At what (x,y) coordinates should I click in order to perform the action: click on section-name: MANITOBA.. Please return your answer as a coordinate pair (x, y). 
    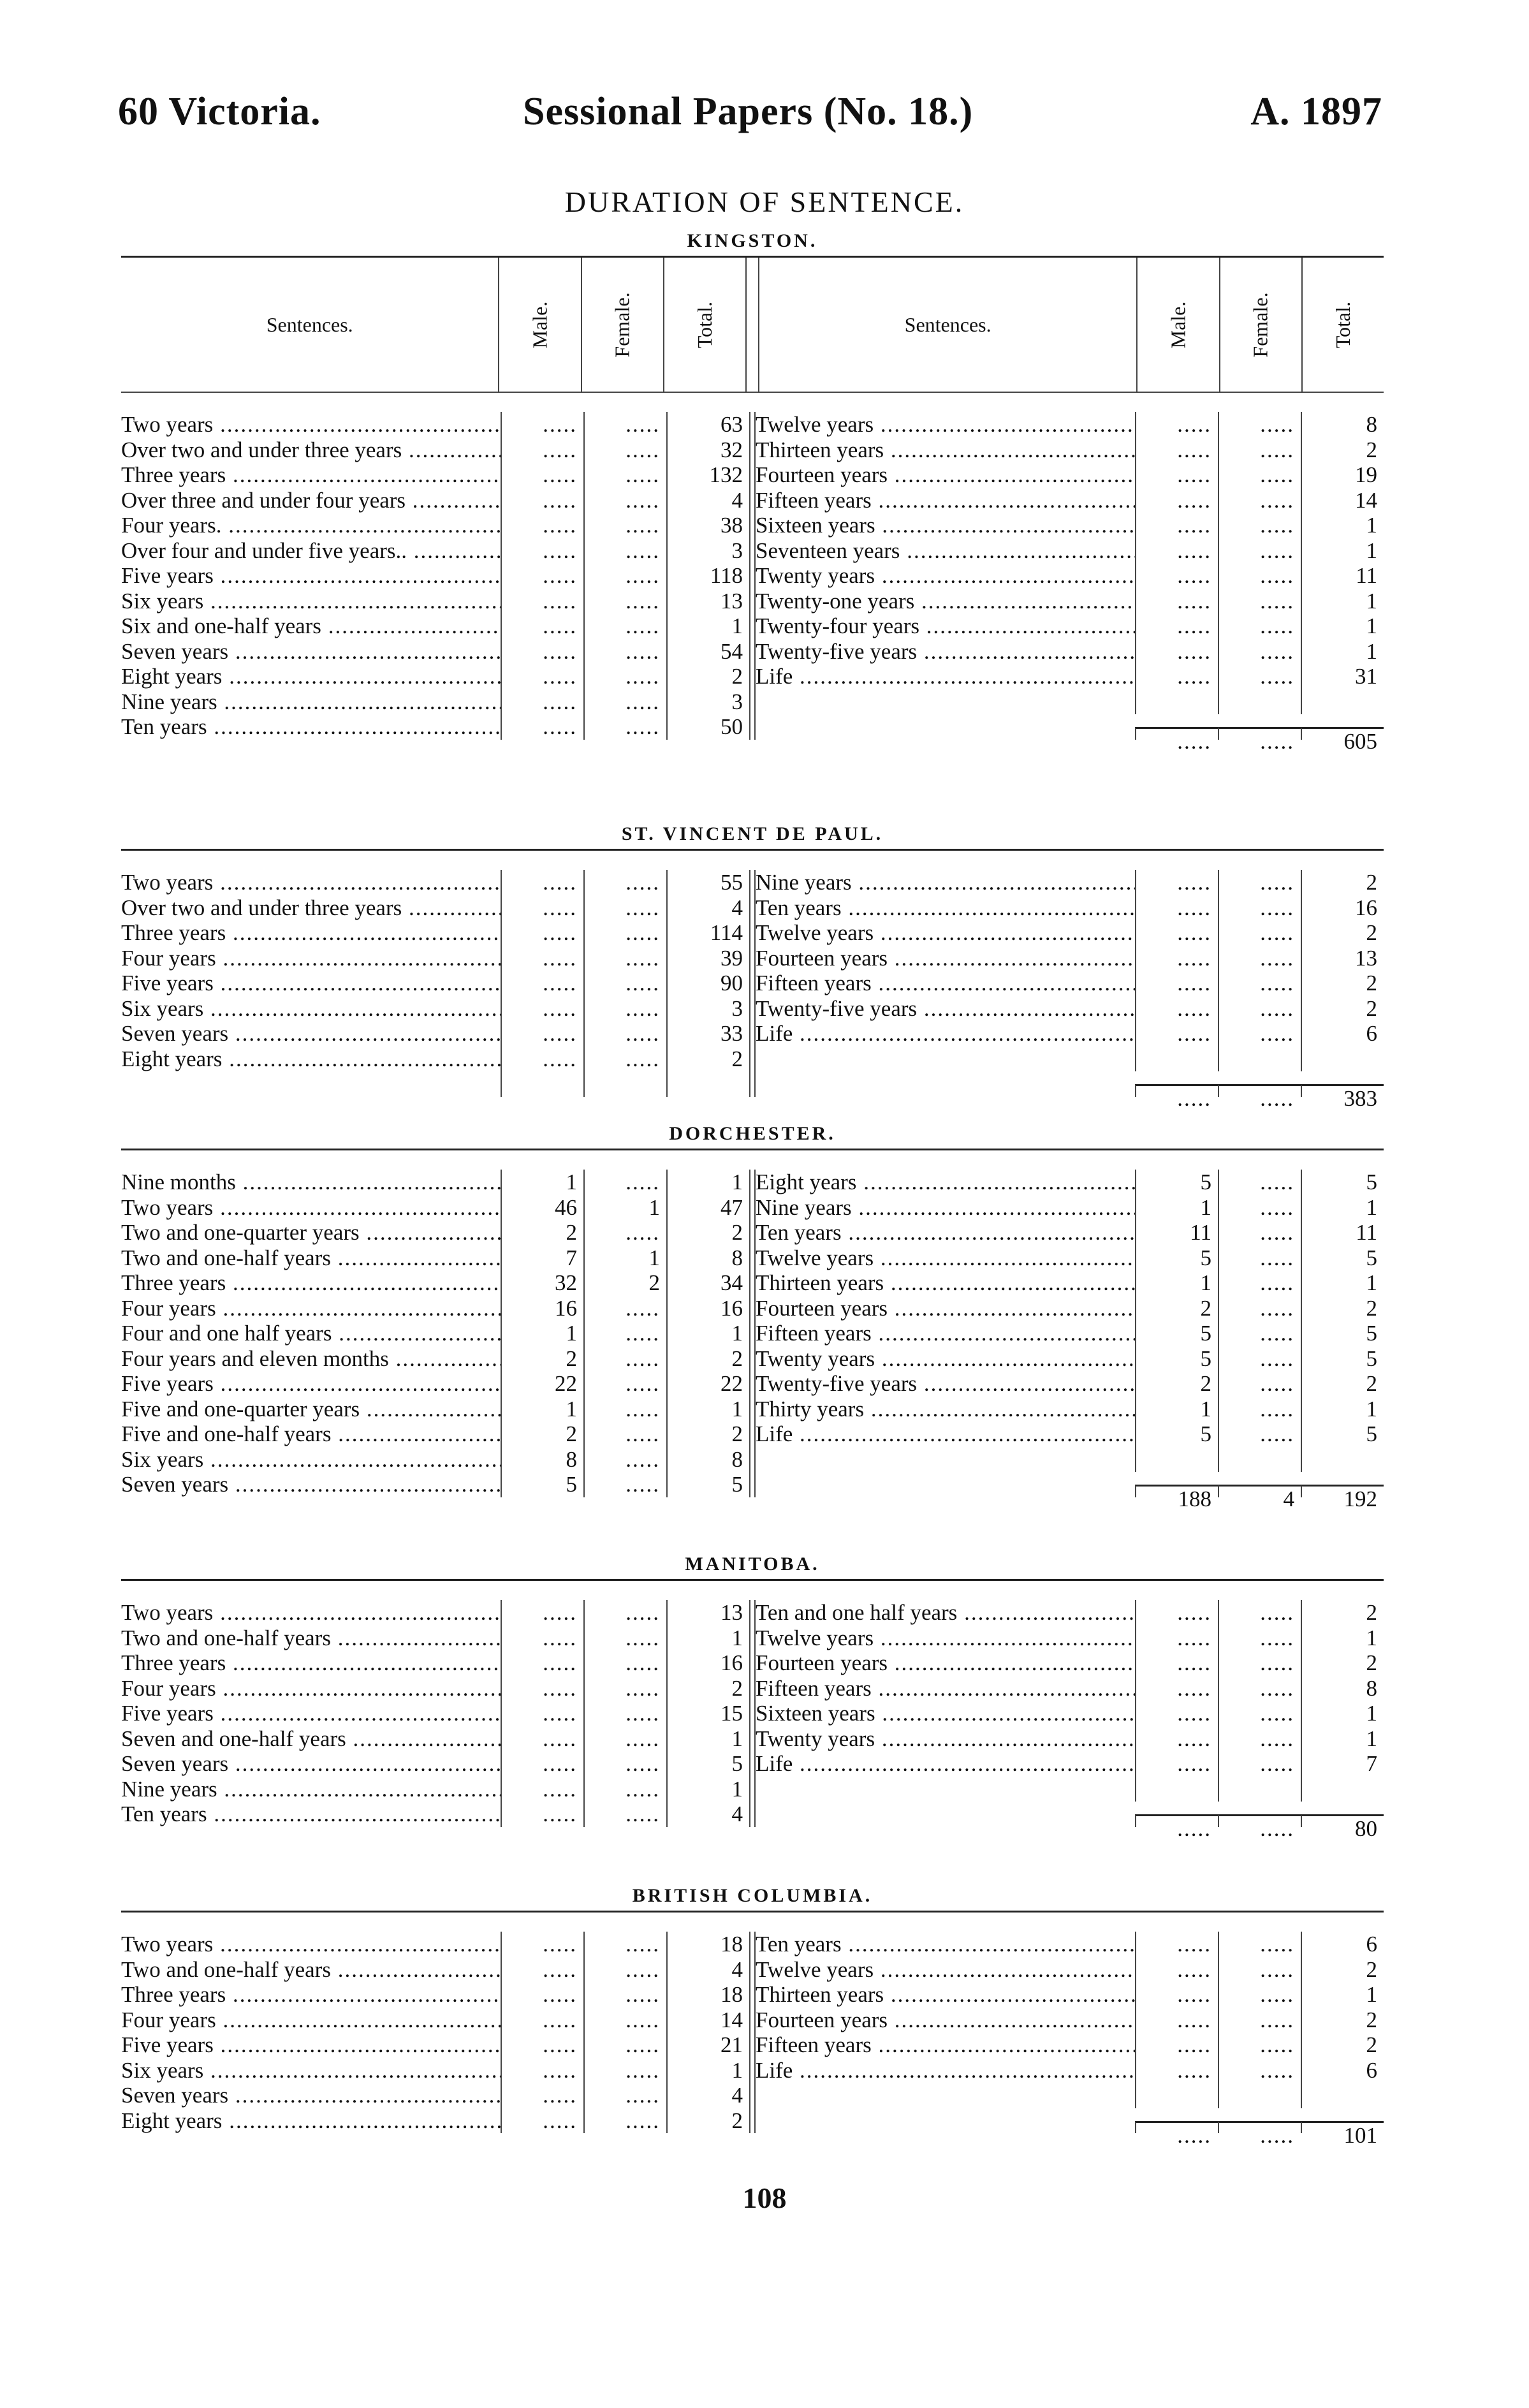
    Looking at the image, I should click on (752, 1564).